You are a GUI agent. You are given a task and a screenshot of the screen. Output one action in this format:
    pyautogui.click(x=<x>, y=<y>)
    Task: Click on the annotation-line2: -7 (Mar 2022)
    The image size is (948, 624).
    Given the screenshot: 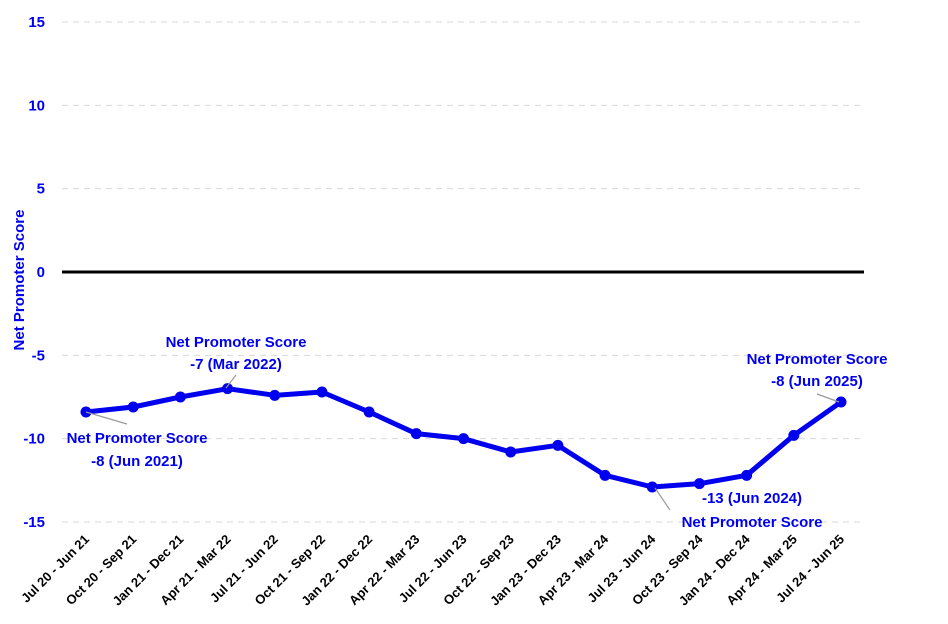 What is the action you would take?
    pyautogui.click(x=236, y=364)
    